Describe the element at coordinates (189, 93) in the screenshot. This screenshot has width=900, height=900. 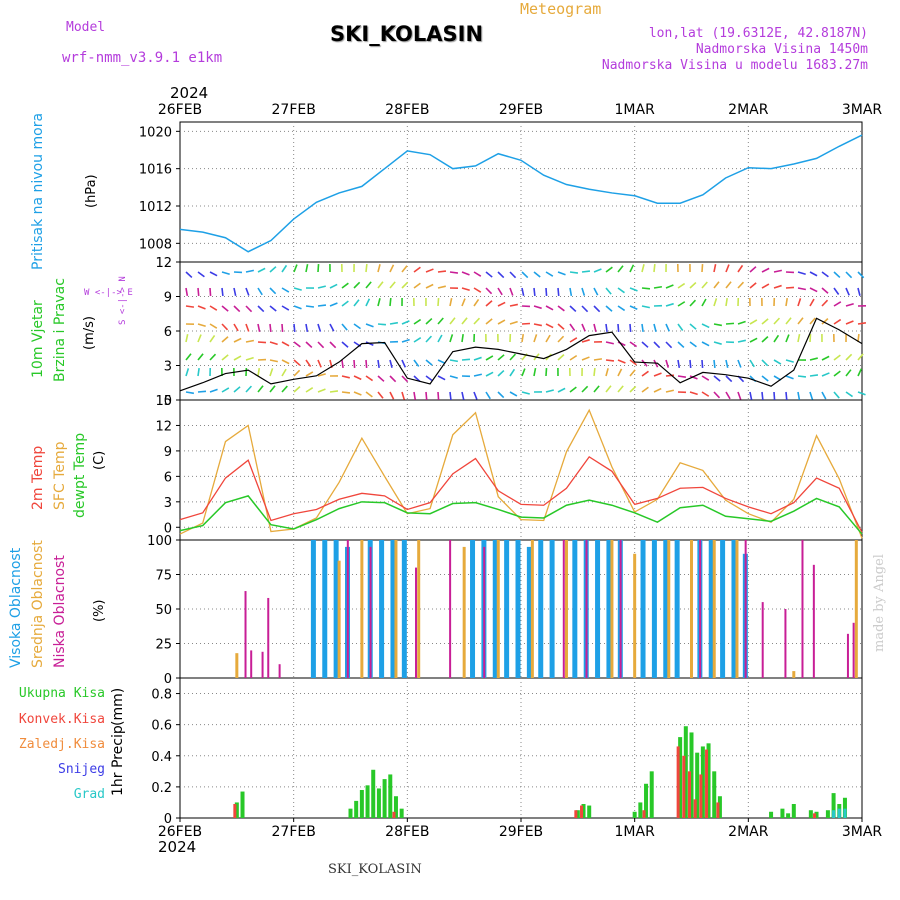
I see `year-top: 2024` at that location.